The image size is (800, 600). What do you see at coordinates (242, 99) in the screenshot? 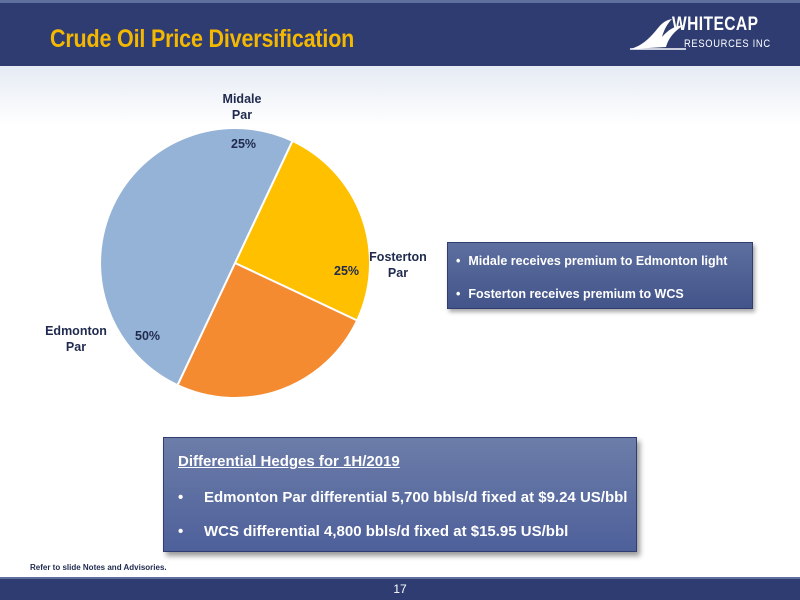
I see `pie-label-midale-line1: Midale` at bounding box center [242, 99].